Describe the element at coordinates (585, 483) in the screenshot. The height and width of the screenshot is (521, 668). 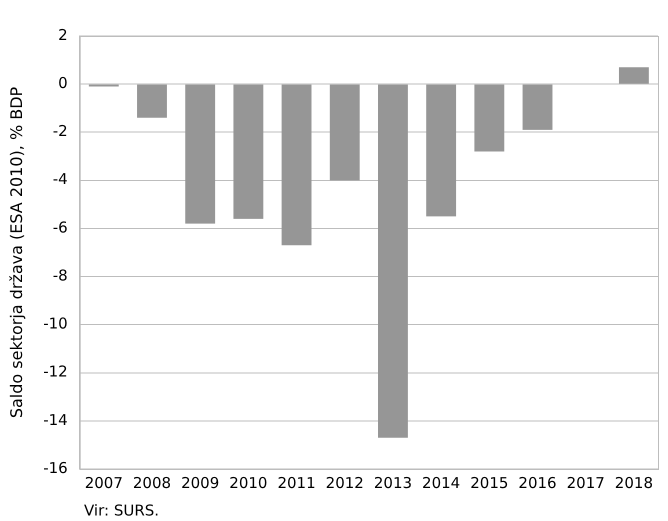
I see `x-tick-label: 2017` at that location.